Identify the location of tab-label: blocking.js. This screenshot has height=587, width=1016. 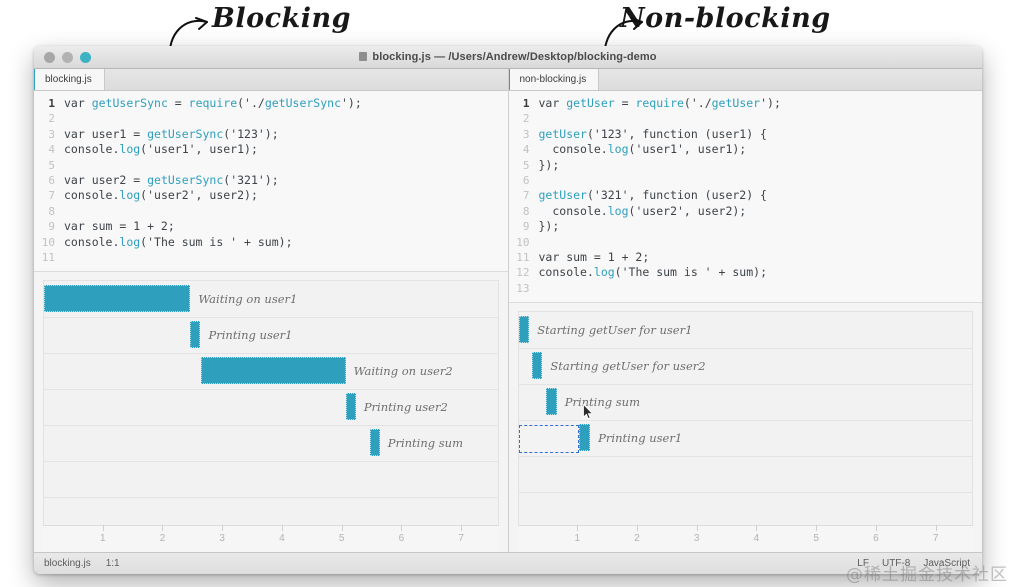
(68, 79).